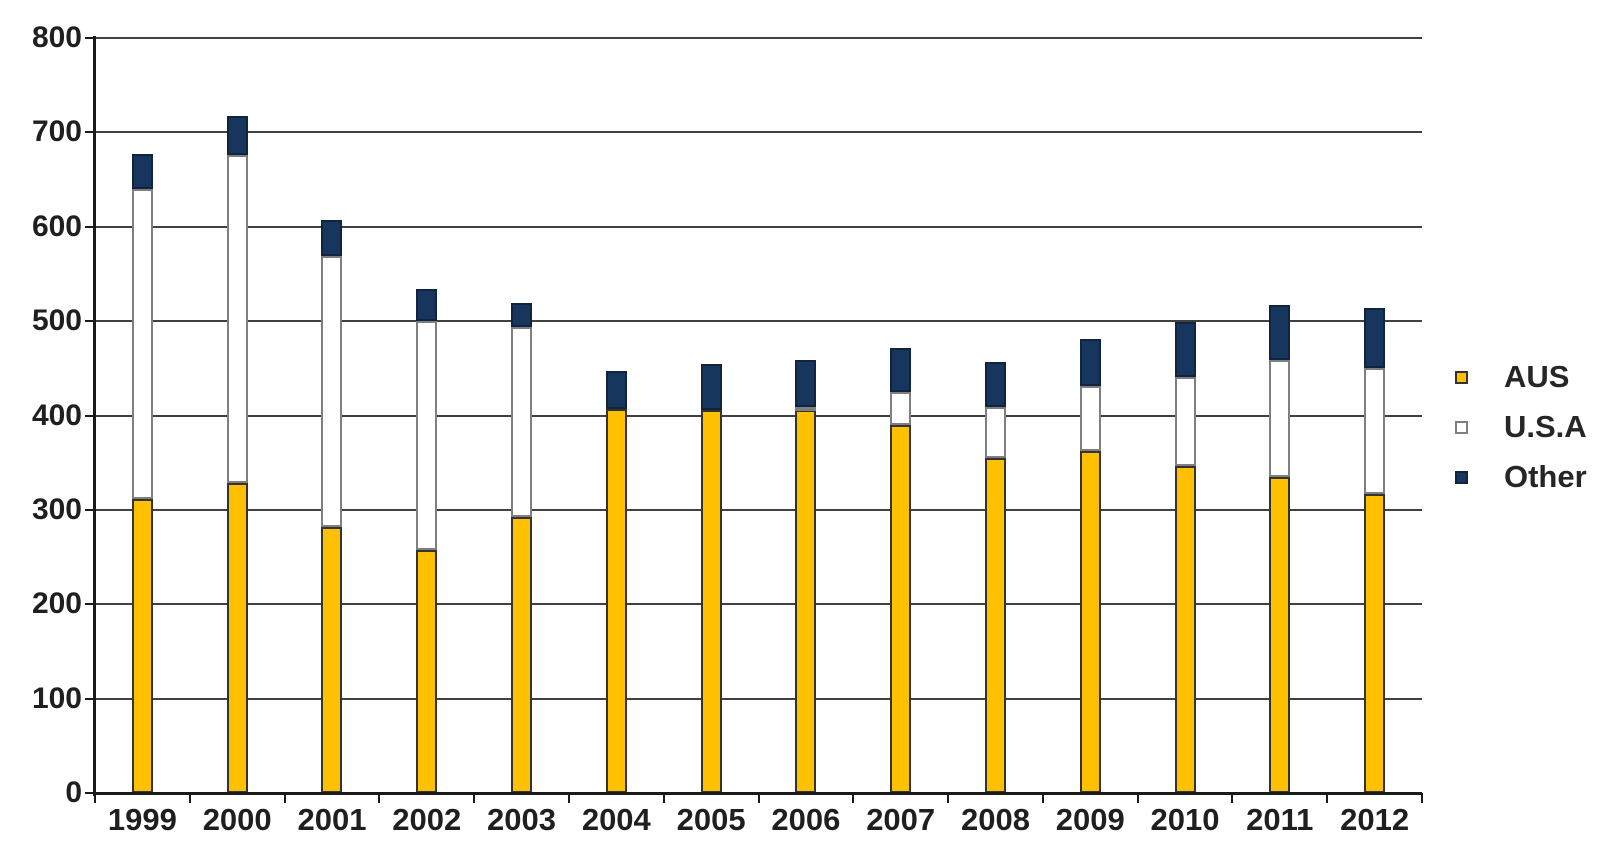  What do you see at coordinates (1280, 819) in the screenshot?
I see `x-axis-label: 2011` at bounding box center [1280, 819].